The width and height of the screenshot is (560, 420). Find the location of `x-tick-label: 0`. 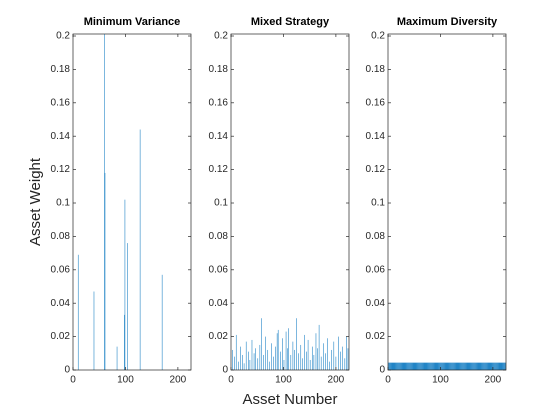

x-tick-label: 0 is located at coordinates (388, 380).